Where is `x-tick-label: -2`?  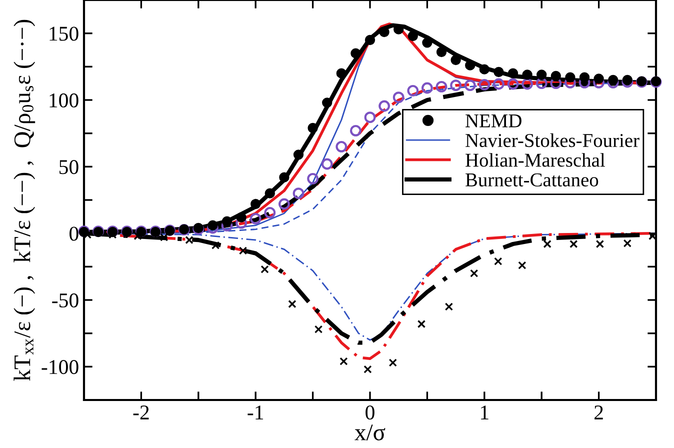 x-tick-label: -2 is located at coordinates (141, 413).